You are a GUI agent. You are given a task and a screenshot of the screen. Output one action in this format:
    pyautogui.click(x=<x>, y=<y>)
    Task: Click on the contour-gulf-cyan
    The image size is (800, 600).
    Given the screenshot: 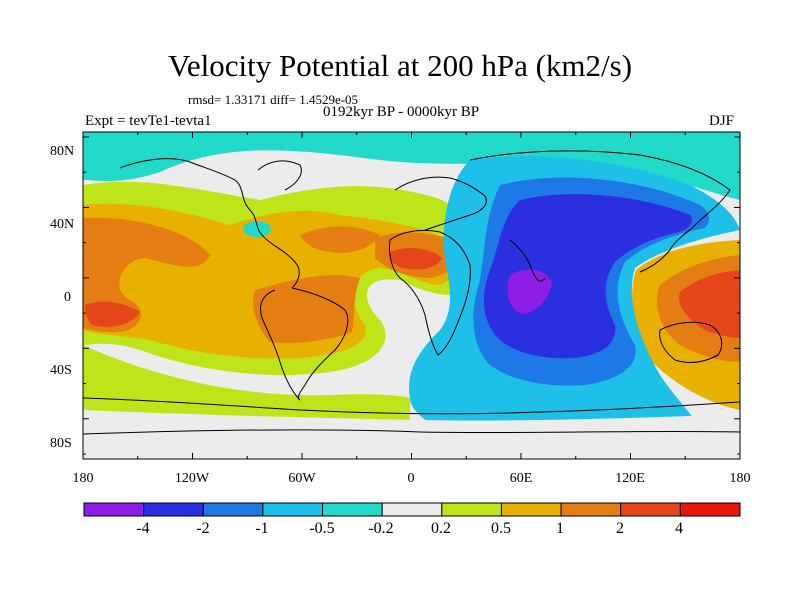 What is the action you would take?
    pyautogui.click(x=257, y=229)
    